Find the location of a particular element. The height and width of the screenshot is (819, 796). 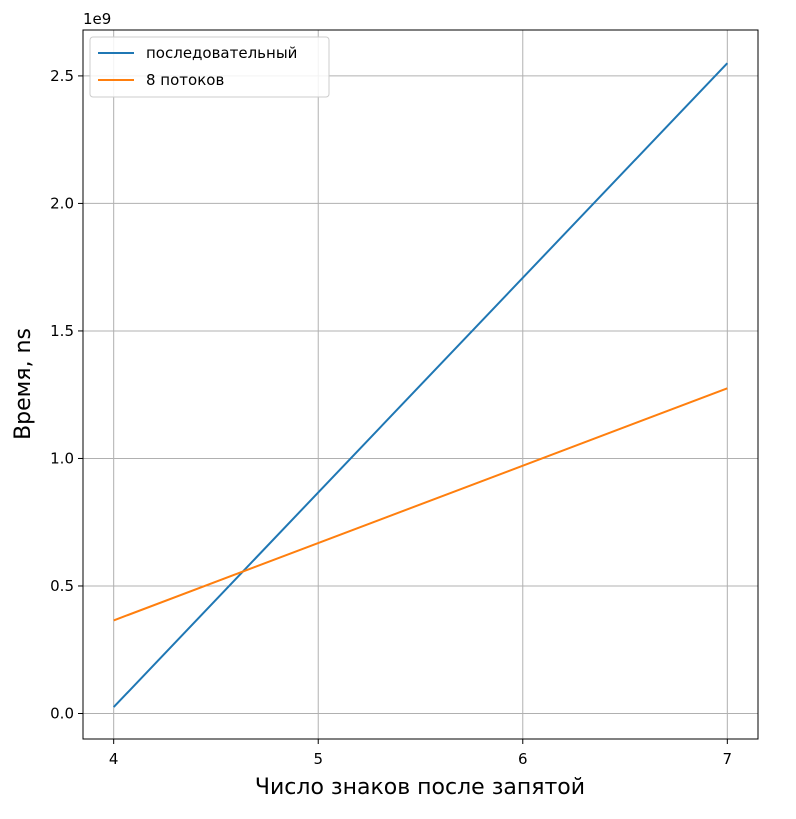

x-tick-label: 7 is located at coordinates (728, 759).